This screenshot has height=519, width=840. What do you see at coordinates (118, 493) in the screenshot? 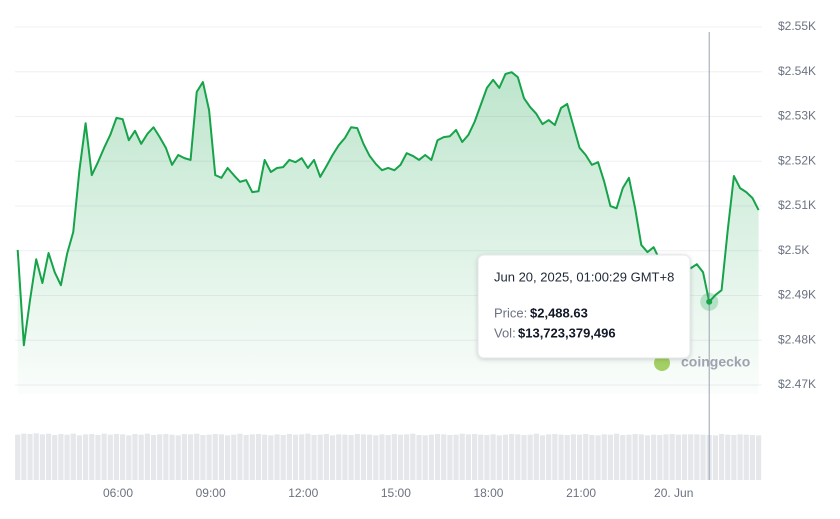
I see `x-tick-label: 06:00` at bounding box center [118, 493].